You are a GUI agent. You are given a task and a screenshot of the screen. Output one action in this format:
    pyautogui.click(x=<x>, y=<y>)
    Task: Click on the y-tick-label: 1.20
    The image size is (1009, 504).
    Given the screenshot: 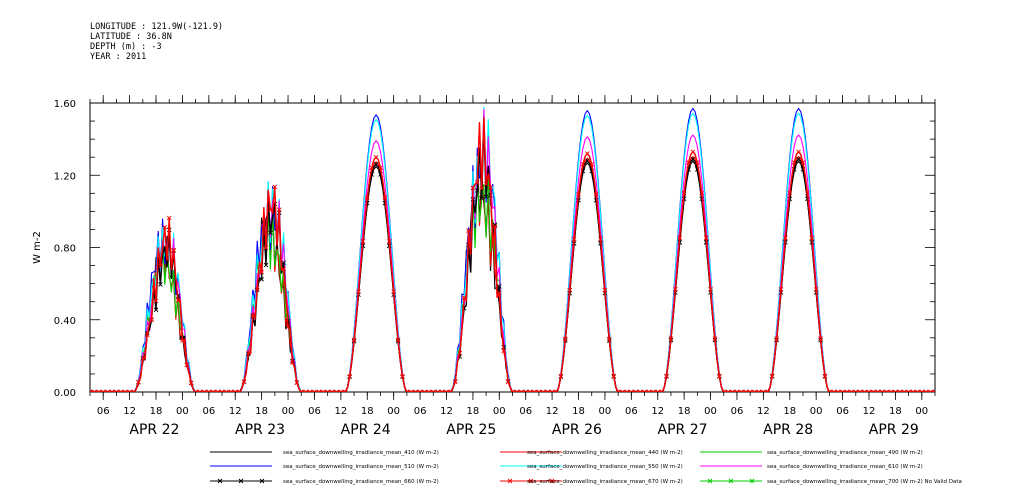 What is the action you would take?
    pyautogui.click(x=65, y=176)
    